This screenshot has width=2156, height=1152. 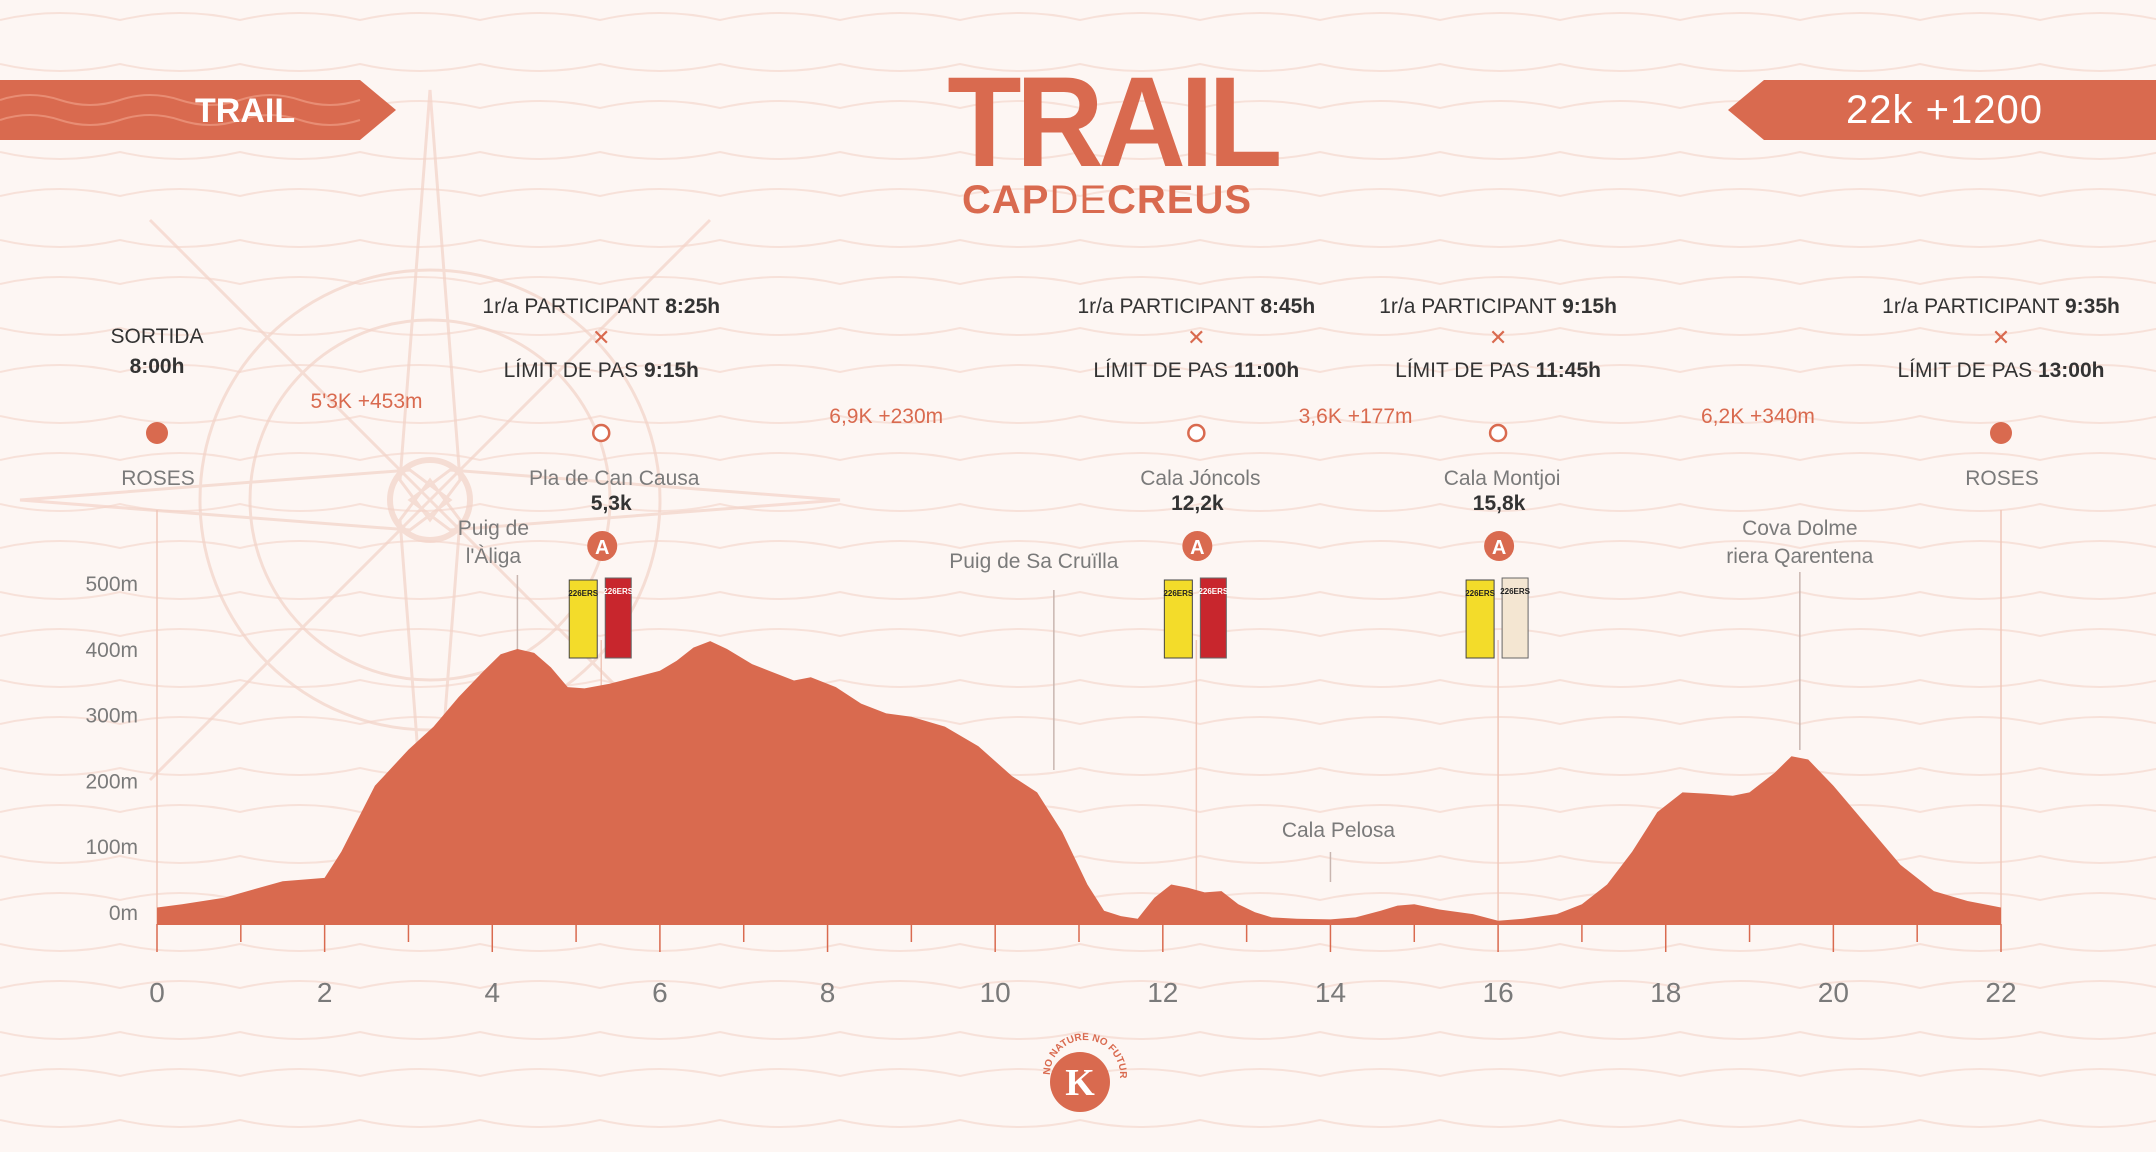 What do you see at coordinates (1665, 992) in the screenshot?
I see `x-tick-label: 18` at bounding box center [1665, 992].